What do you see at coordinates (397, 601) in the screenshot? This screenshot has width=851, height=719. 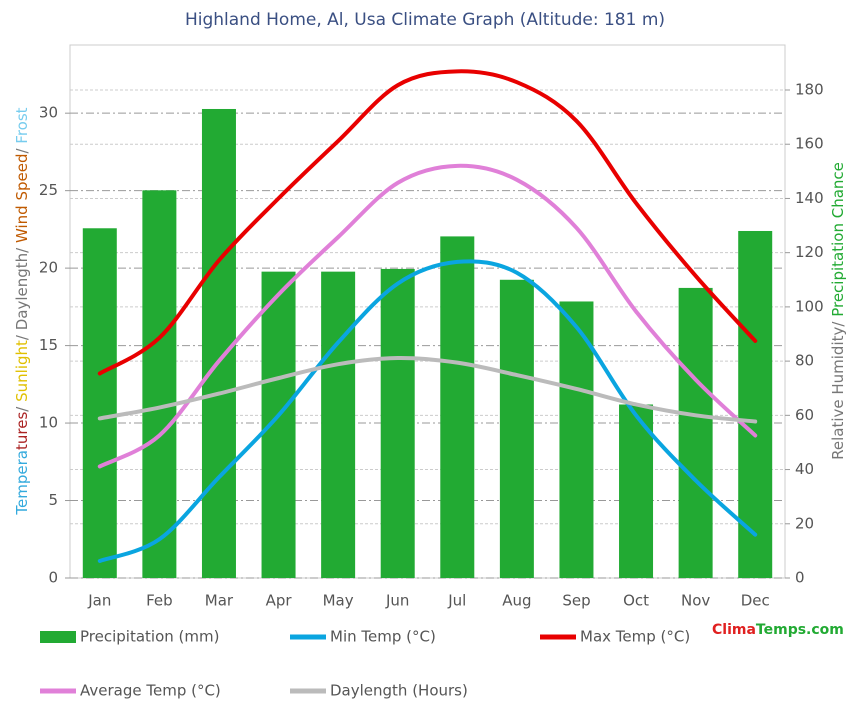 I see `x-tick-label: Jun` at bounding box center [397, 601].